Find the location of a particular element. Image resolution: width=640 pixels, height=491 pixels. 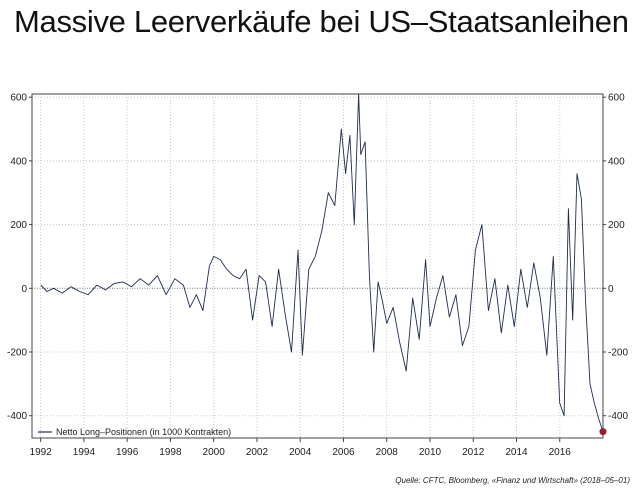

x-tick-label: 1992 is located at coordinates (41, 452).